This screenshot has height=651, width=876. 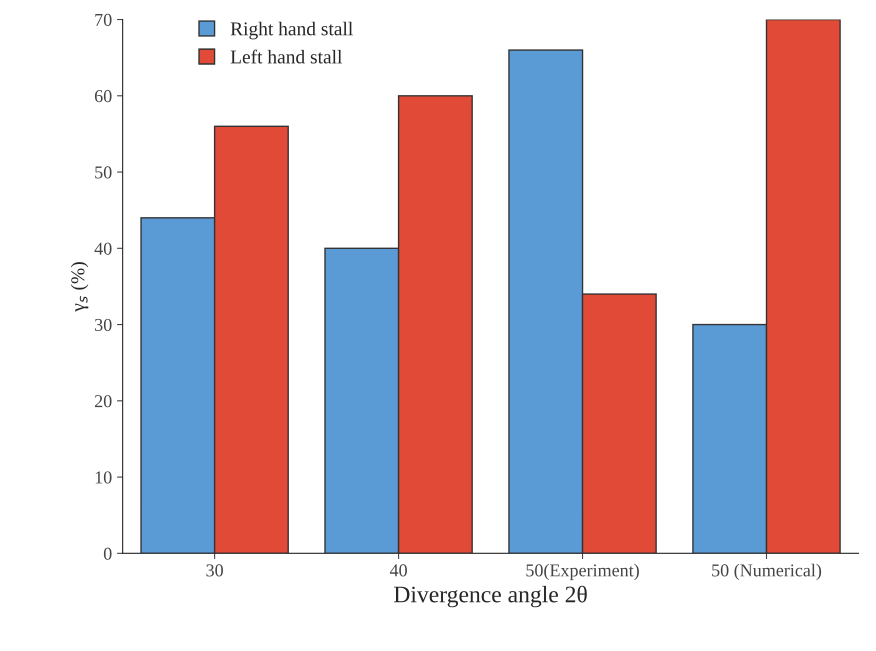 What do you see at coordinates (582, 572) in the screenshot?
I see `x-tick-label: 50(Experiment)` at bounding box center [582, 572].